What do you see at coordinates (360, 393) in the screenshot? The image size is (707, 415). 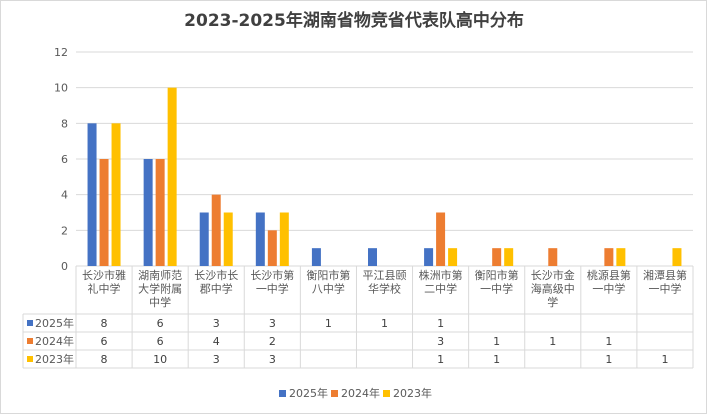 I see `legend-label: 2024年` at bounding box center [360, 393].